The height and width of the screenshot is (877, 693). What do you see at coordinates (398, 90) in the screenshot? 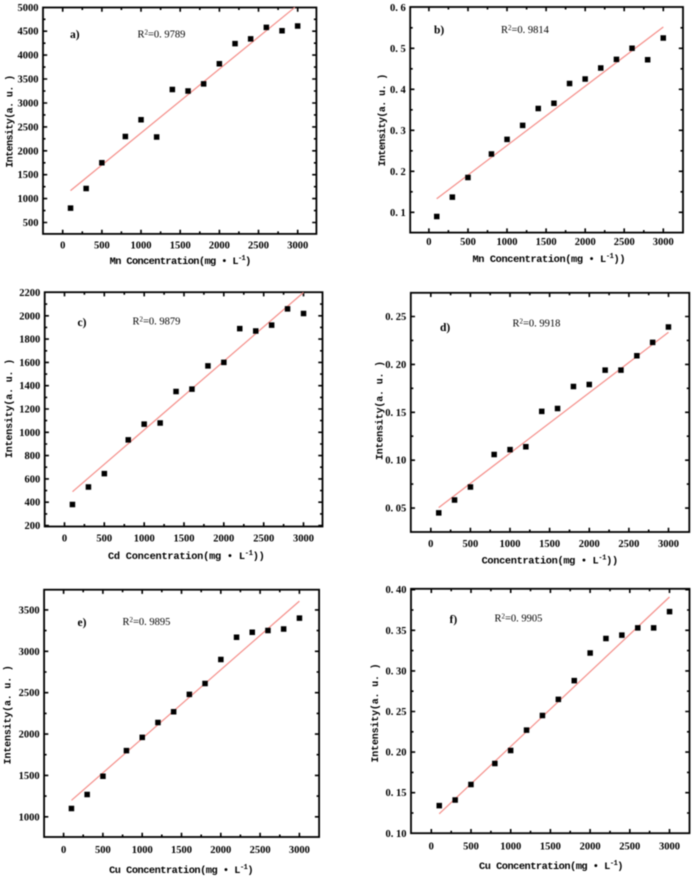
I see `svg-text: 0. 4` at bounding box center [398, 90].